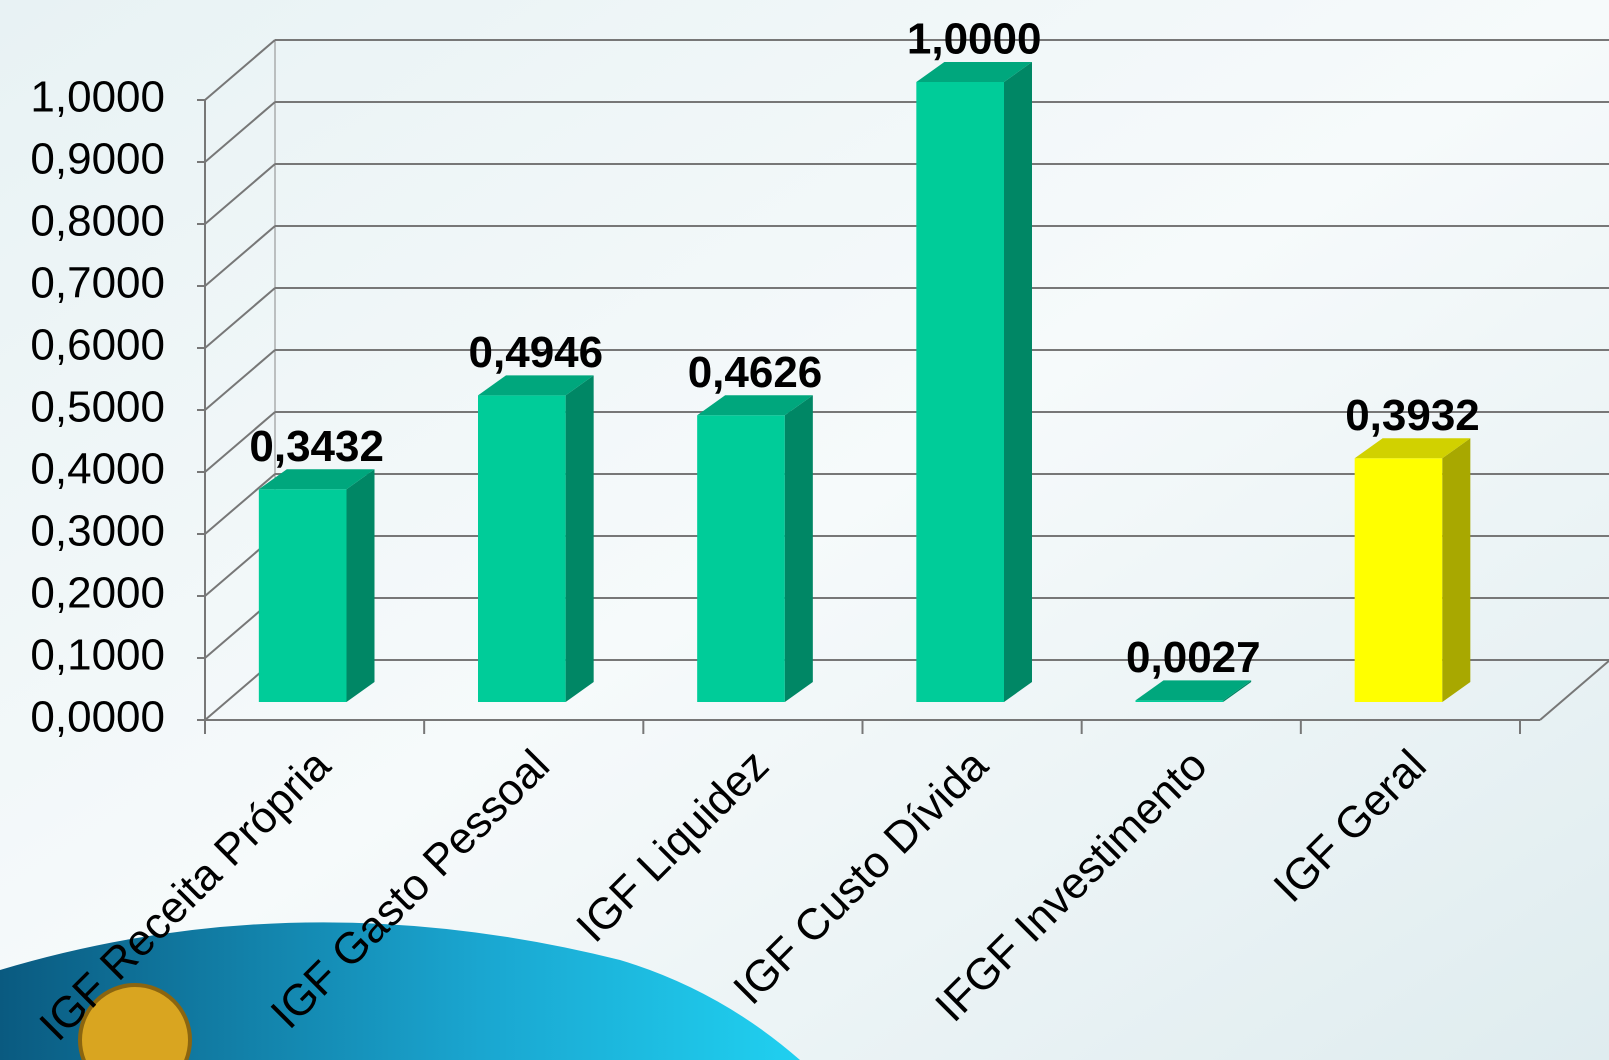  I want to click on y-tick-label: 0,7000, so click(97, 283).